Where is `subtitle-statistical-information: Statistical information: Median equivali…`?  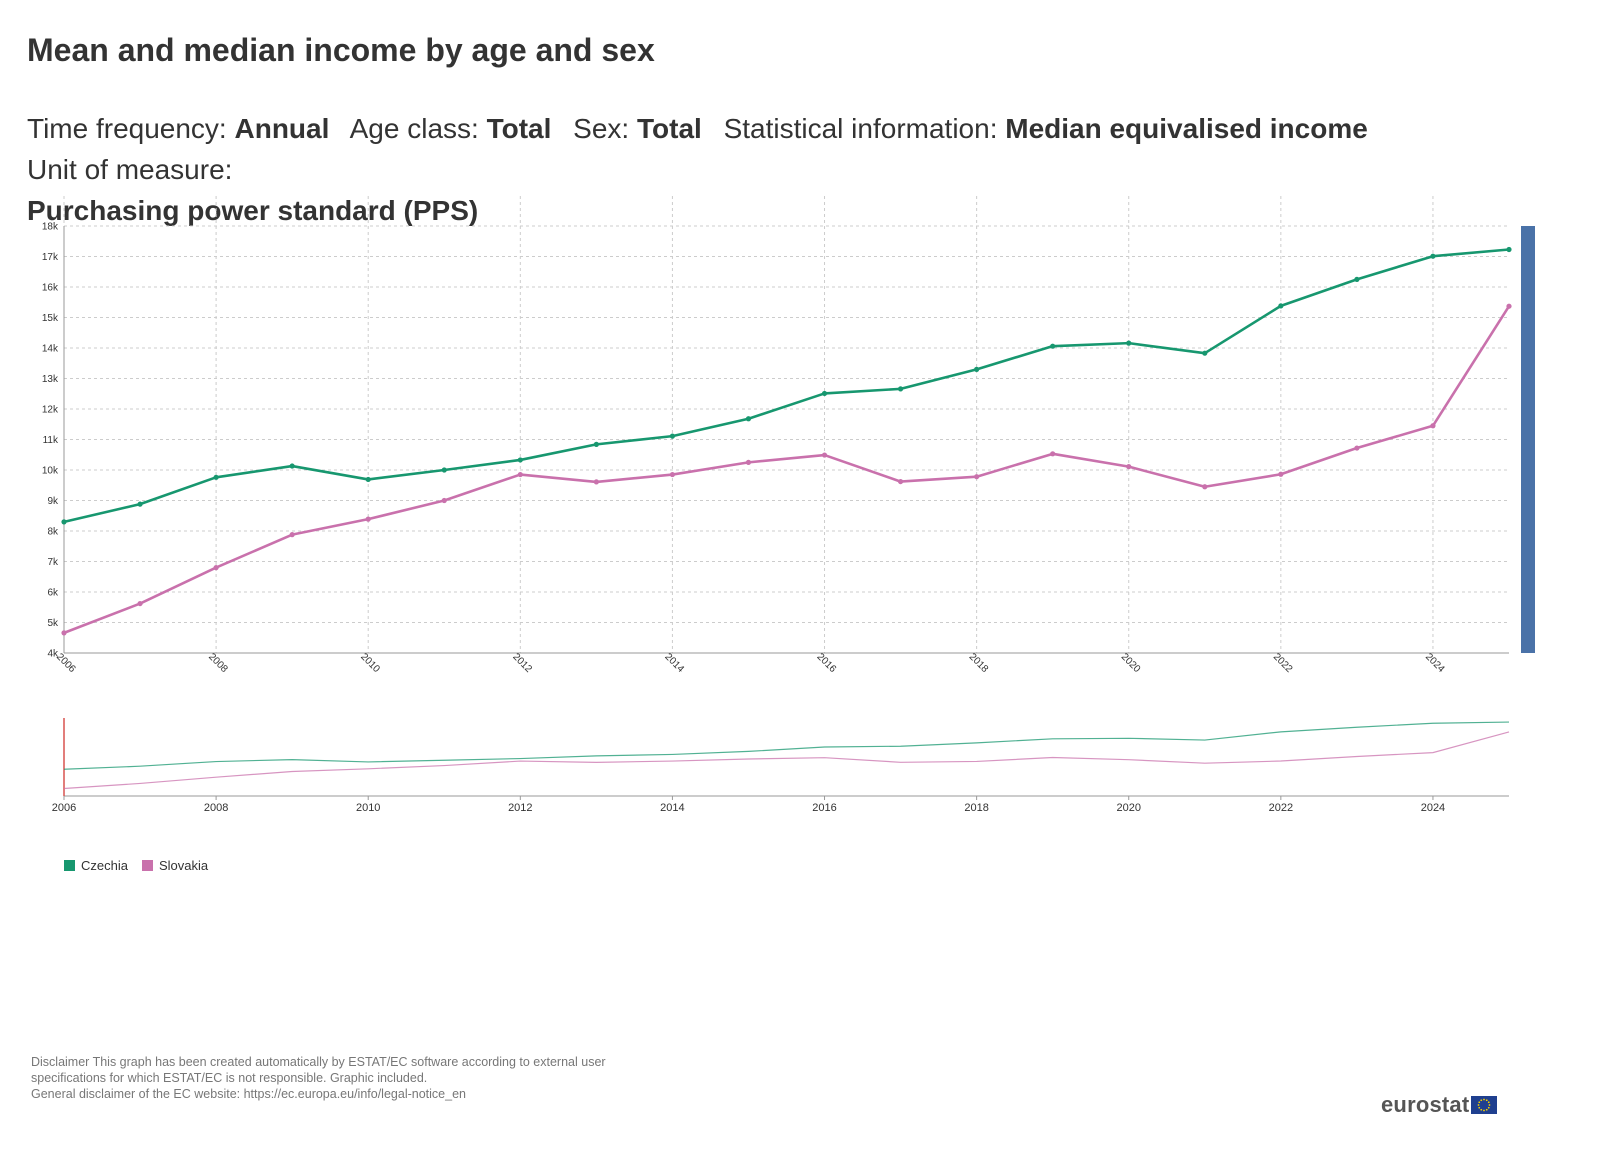 subtitle-statistical-information: Statistical information: Median equivali… is located at coordinates (1045, 128).